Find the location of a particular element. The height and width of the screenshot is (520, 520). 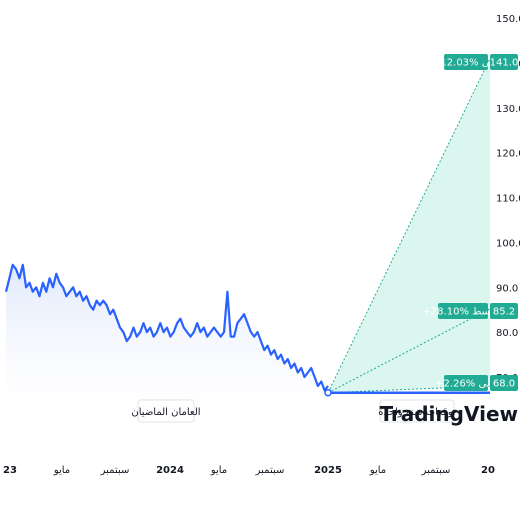

tradingview-logo: TradingView is located at coordinates (448, 414).